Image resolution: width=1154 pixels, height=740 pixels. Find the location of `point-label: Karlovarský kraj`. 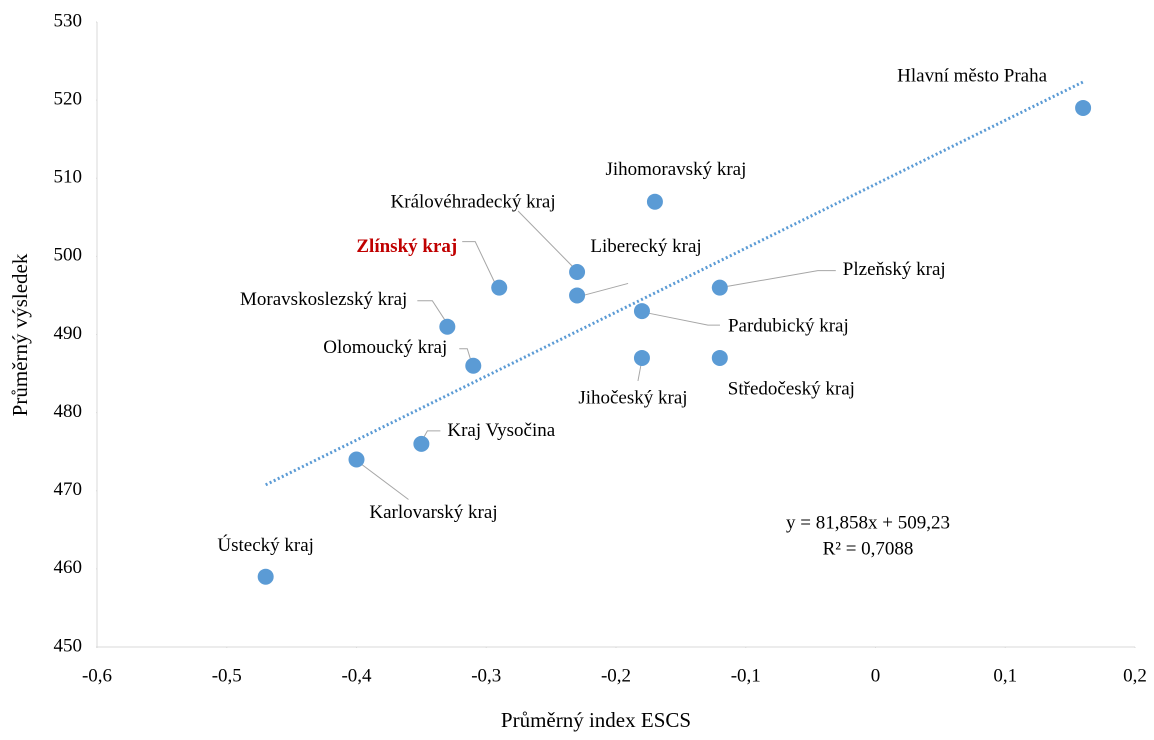

point-label: Karlovarský kraj is located at coordinates (433, 512).